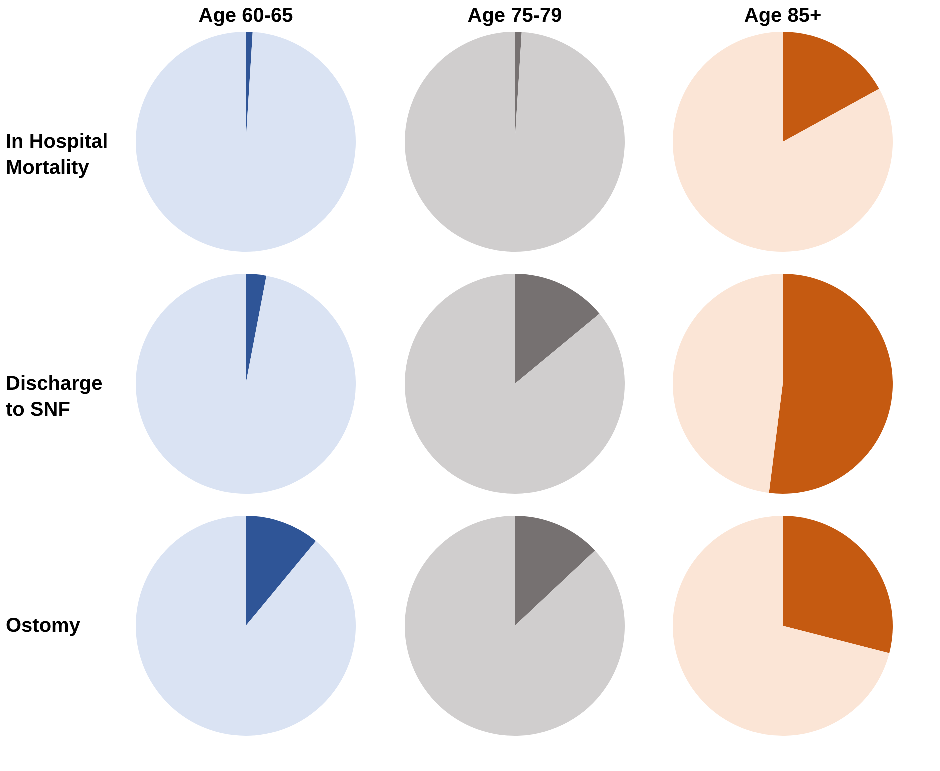  What do you see at coordinates (54, 397) in the screenshot?
I see `text: Discharge to SNF` at bounding box center [54, 397].